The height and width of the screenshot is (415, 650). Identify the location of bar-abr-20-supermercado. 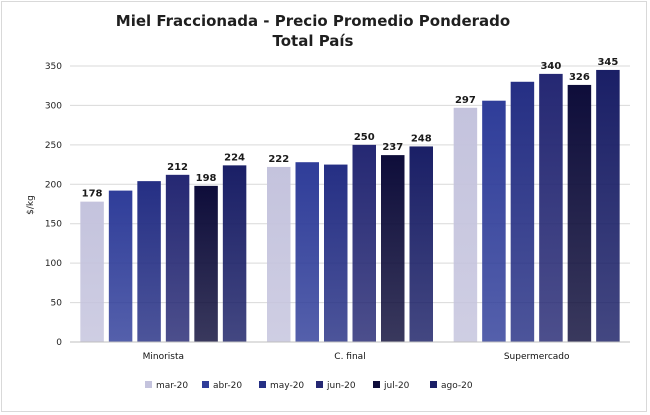
(494, 221).